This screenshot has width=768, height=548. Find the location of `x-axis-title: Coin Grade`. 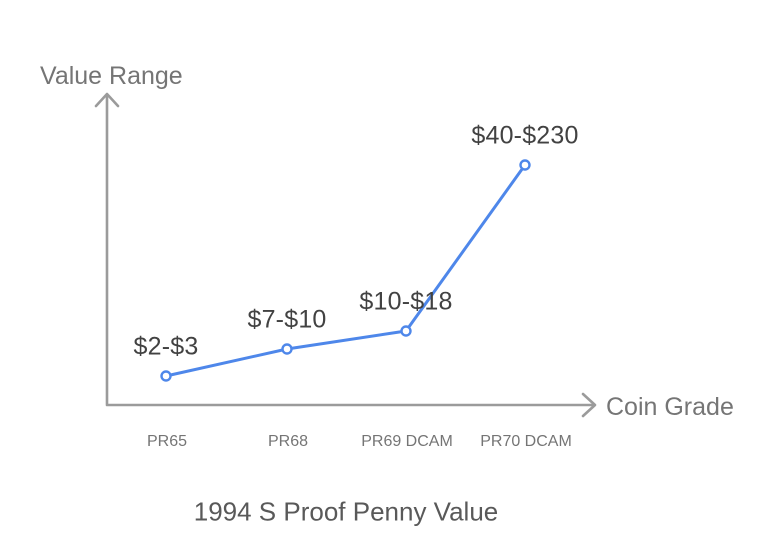

x-axis-title: Coin Grade is located at coordinates (670, 407).